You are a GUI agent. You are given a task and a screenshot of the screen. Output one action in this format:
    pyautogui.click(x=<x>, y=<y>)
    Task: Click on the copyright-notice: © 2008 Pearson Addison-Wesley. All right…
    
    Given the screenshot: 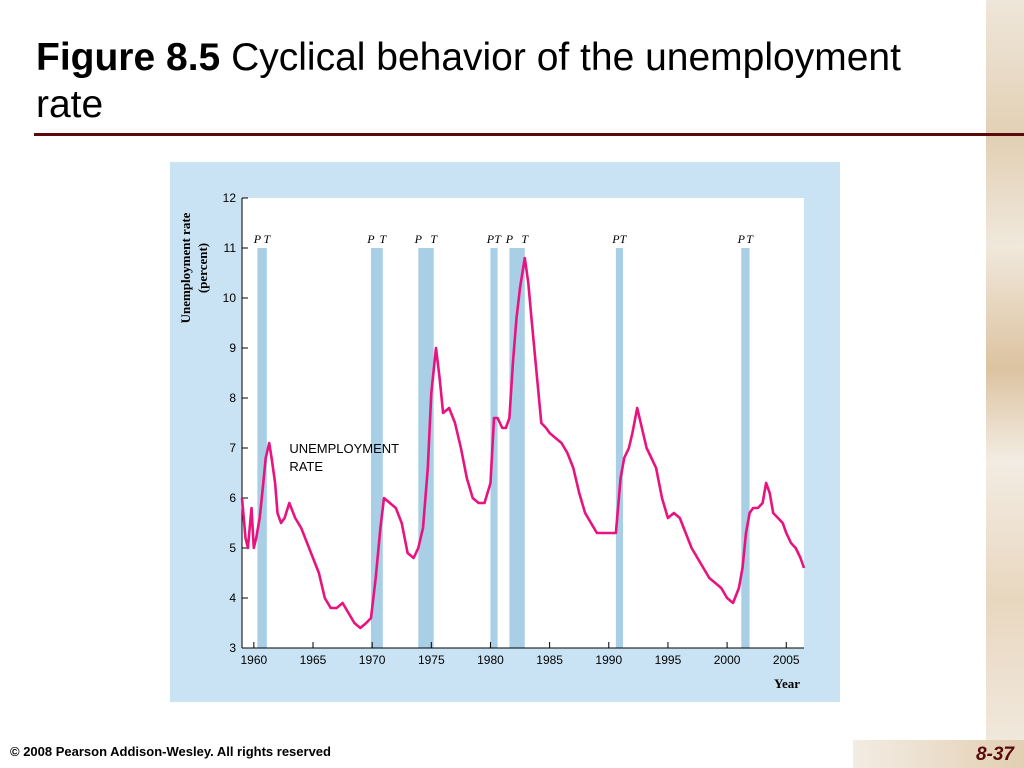 What is the action you would take?
    pyautogui.click(x=170, y=751)
    